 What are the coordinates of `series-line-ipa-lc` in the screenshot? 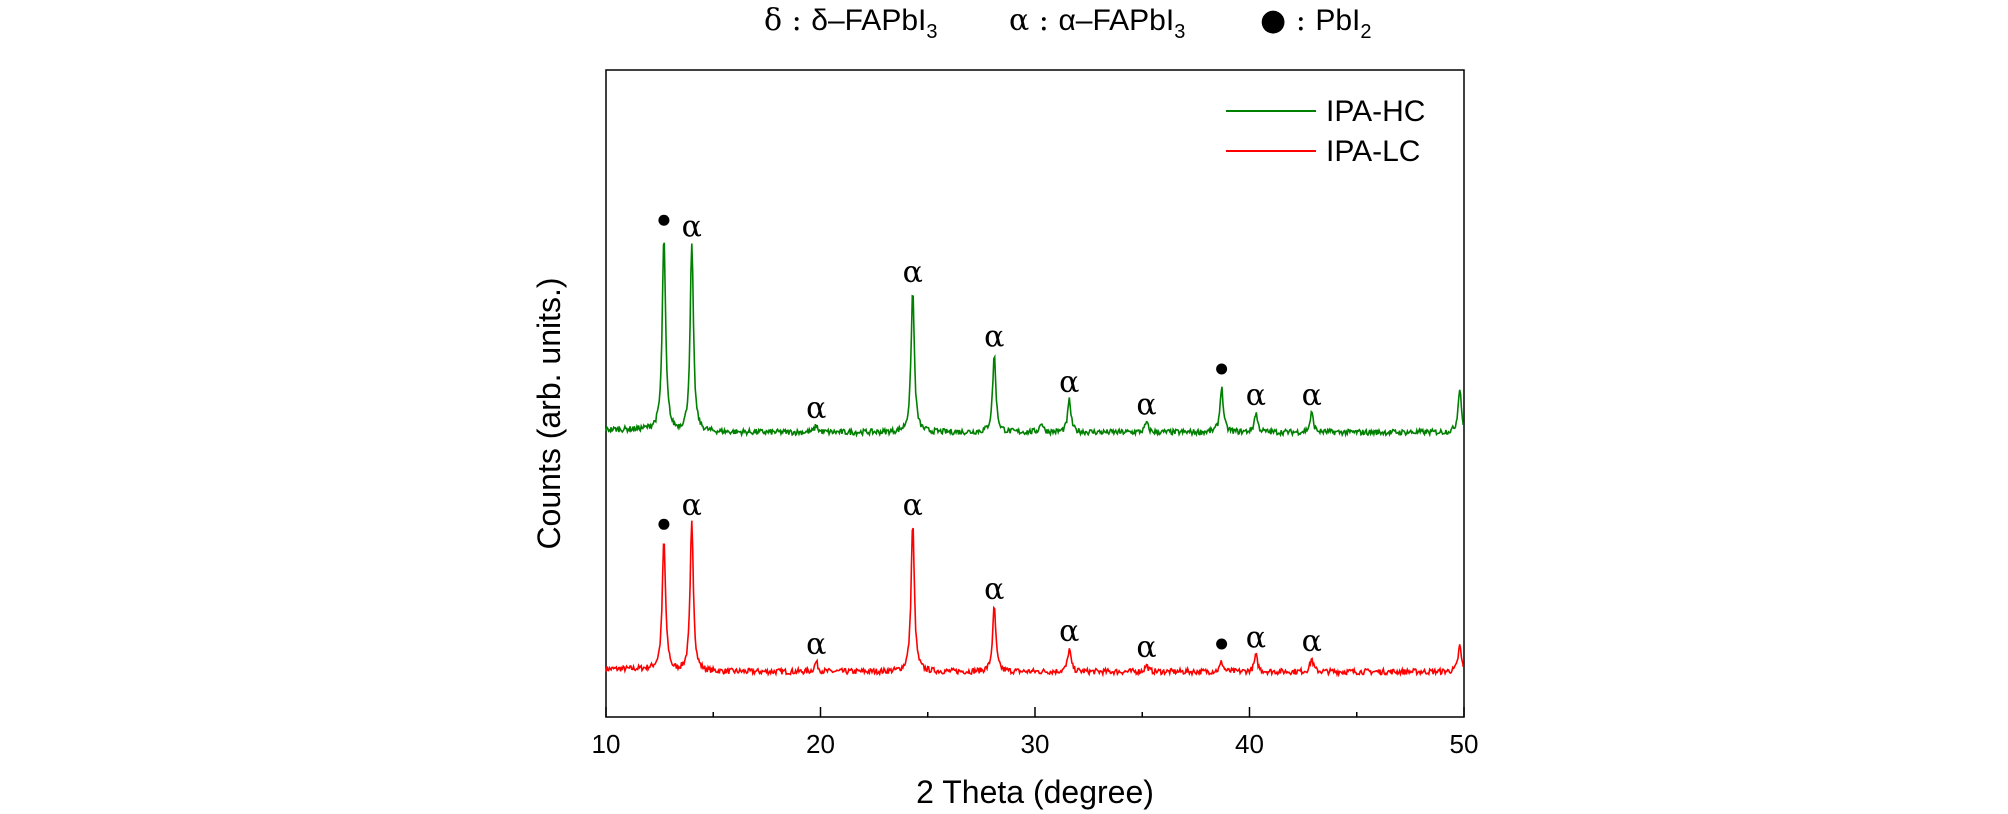 It's located at (1034, 599).